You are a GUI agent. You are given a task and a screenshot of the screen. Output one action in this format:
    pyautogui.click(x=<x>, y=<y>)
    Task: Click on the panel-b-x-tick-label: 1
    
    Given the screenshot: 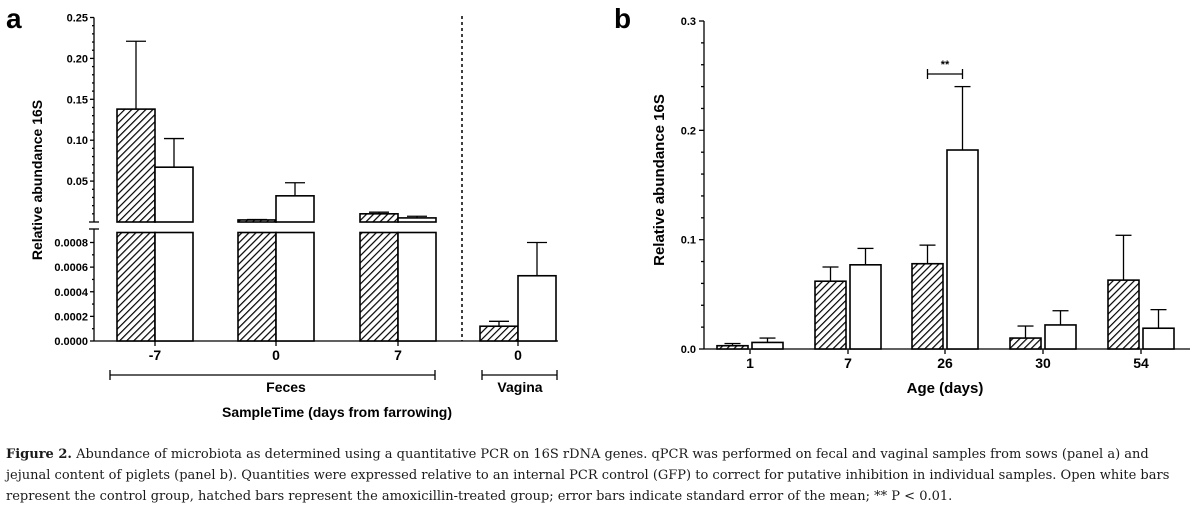 What is the action you would take?
    pyautogui.click(x=750, y=363)
    